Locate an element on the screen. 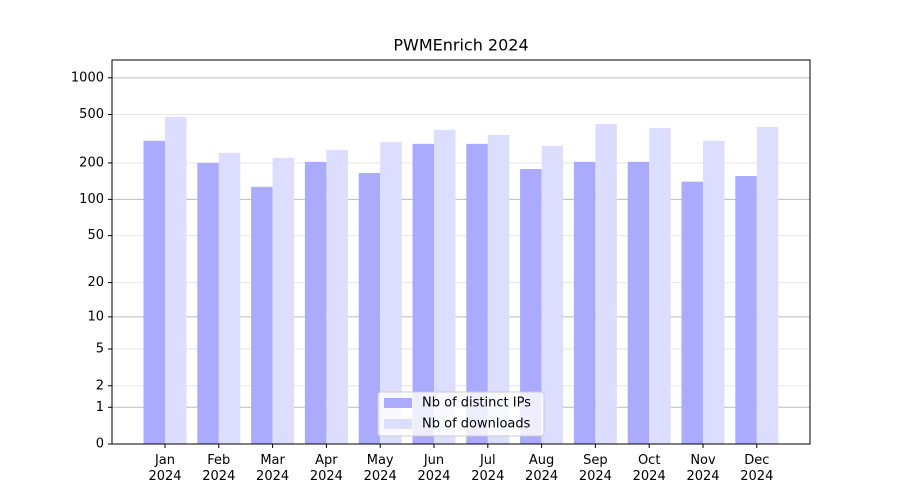 This screenshot has width=900, height=500. y-tick-label: 500 is located at coordinates (91, 114).